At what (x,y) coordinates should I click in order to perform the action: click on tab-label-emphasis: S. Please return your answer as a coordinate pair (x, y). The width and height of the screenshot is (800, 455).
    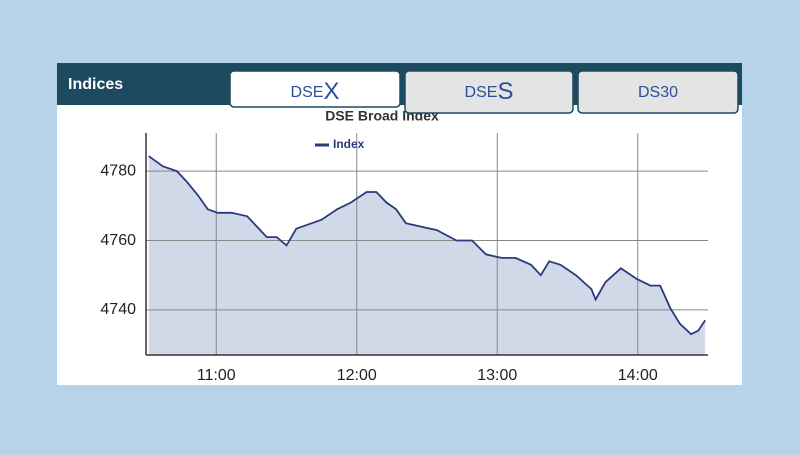
    Looking at the image, I should click on (505, 91).